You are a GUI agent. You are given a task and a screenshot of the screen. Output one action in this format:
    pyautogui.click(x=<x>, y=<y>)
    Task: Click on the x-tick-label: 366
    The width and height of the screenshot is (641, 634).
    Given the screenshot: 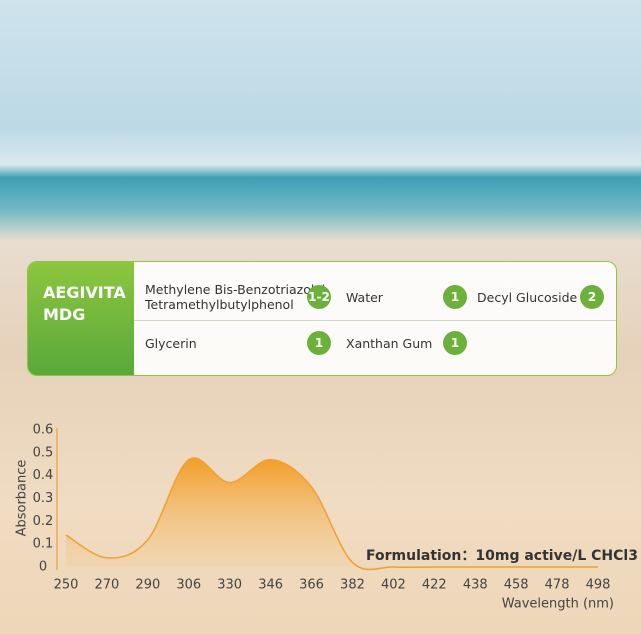 What is the action you would take?
    pyautogui.click(x=311, y=585)
    